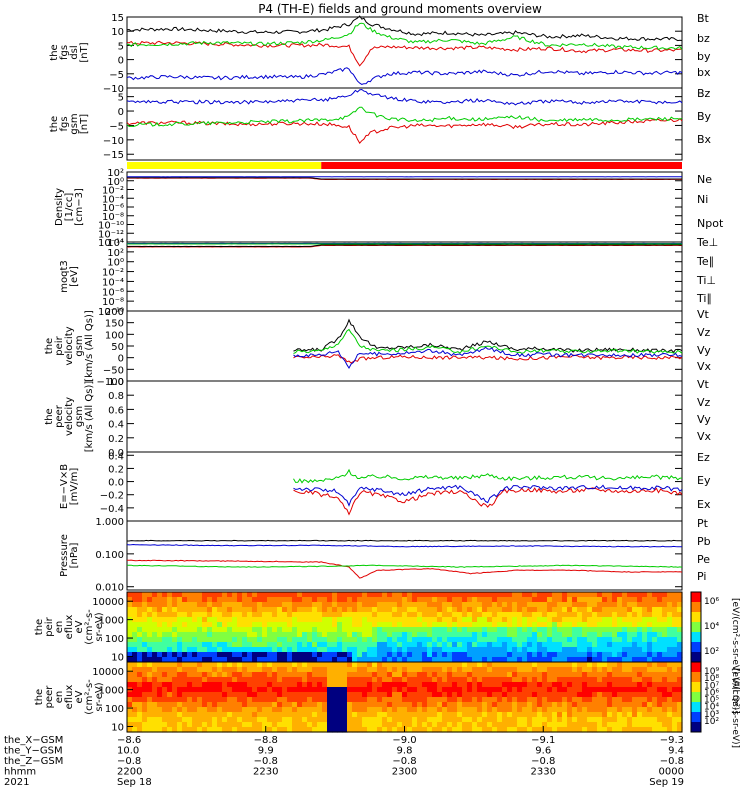 Image resolution: width=750 pixels, height=800 pixels. What do you see at coordinates (704, 56) in the screenshot?
I see `legend-by: by` at bounding box center [704, 56].